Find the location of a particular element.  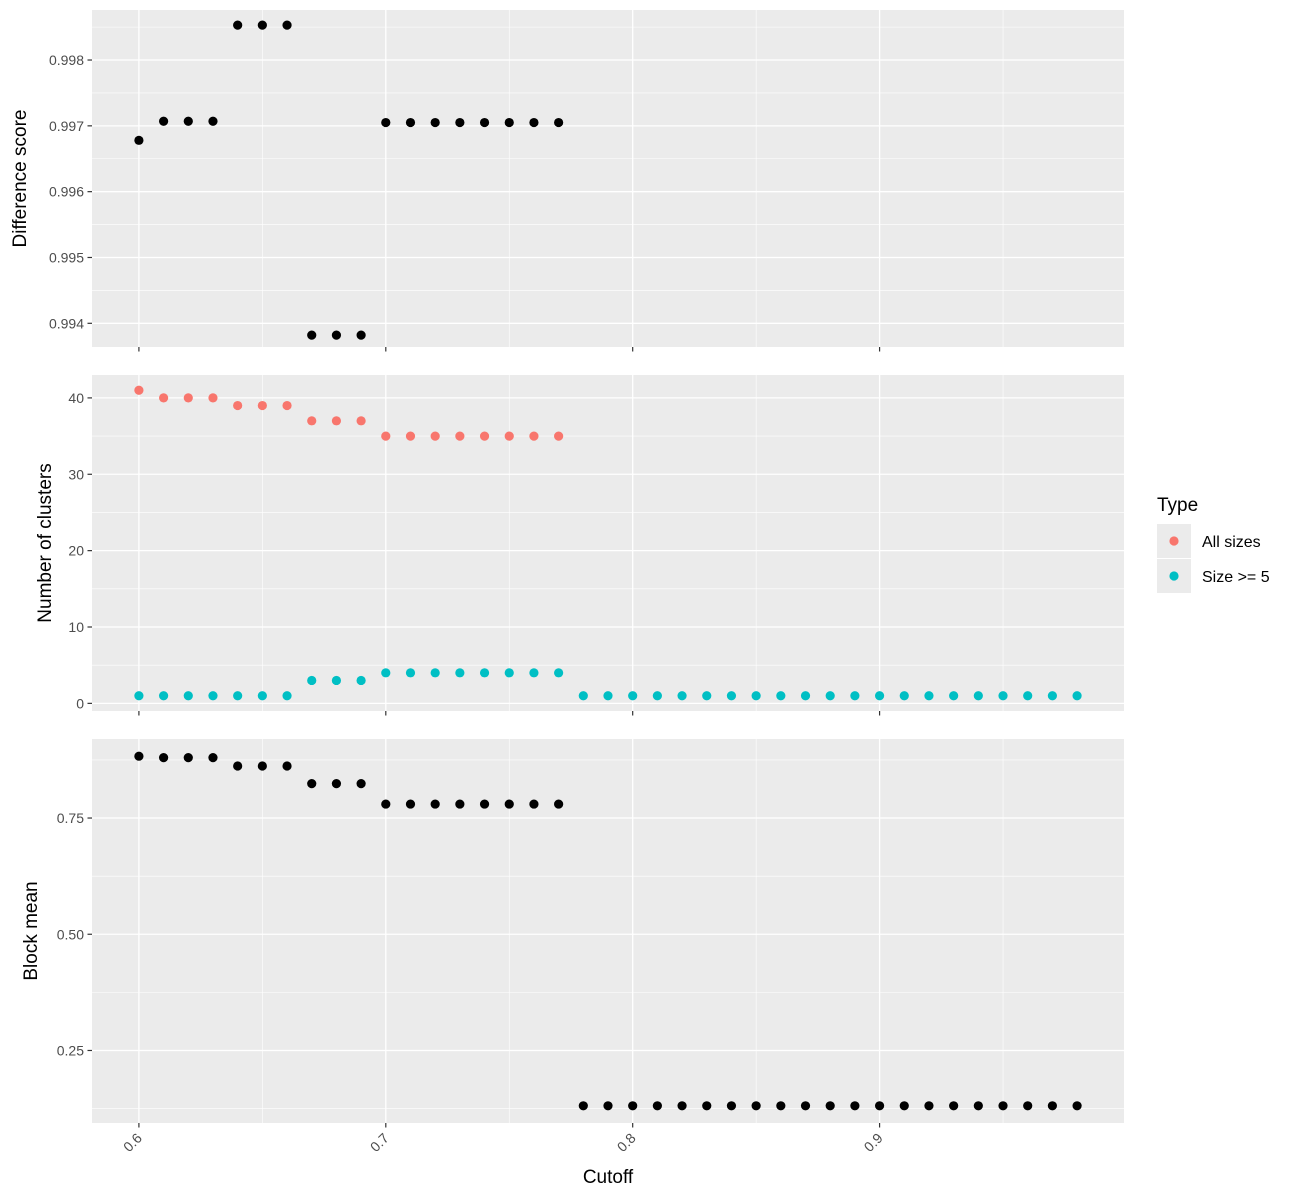

y-axis-title: Number of clusters is located at coordinates (45, 542).